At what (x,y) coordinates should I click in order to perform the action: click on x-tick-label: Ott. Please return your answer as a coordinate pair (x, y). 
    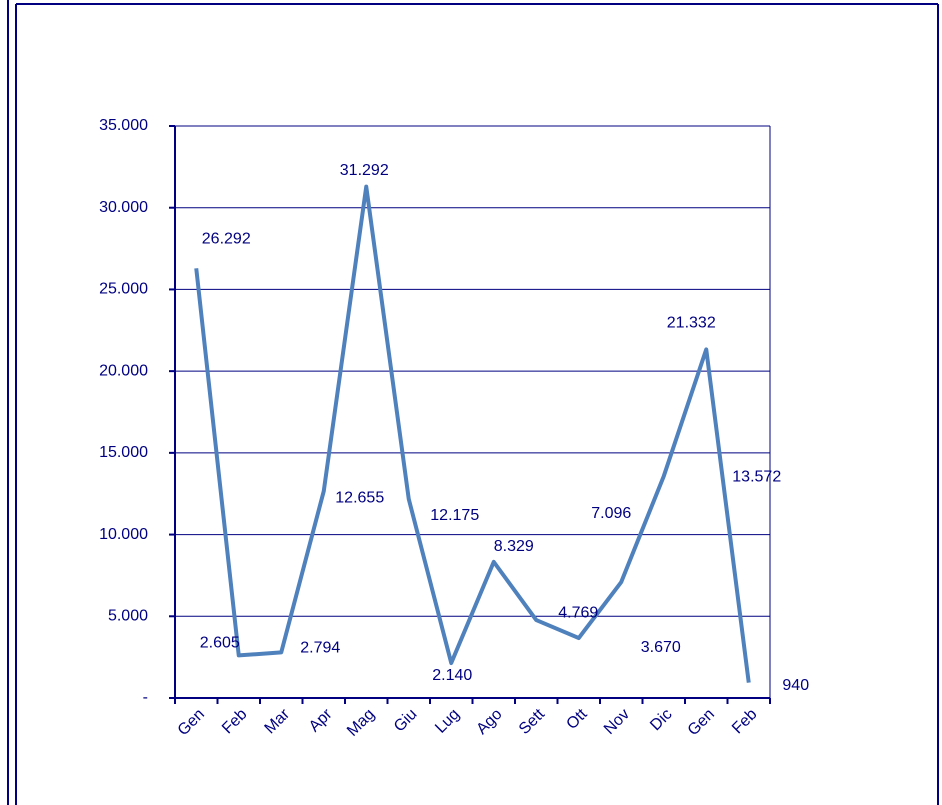
    Looking at the image, I should click on (577, 719).